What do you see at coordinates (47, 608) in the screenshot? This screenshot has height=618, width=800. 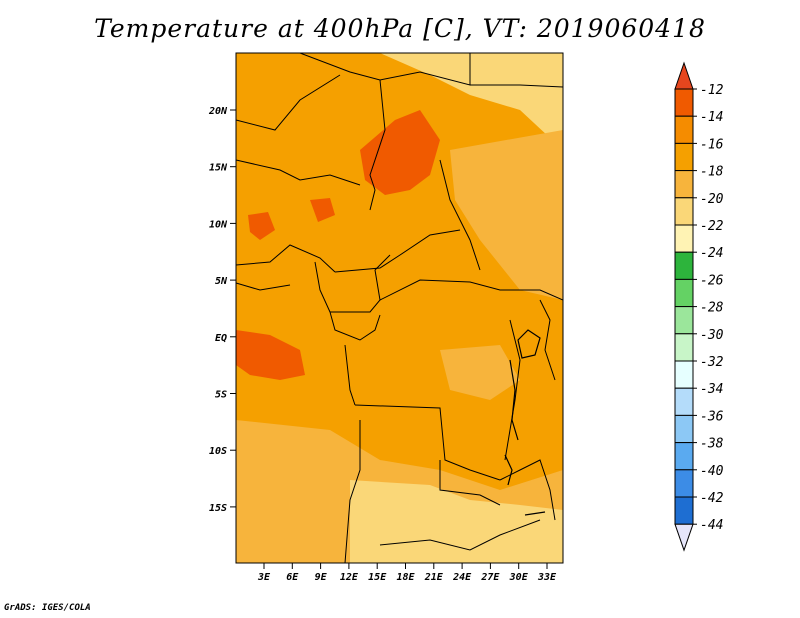 I see `grads-credit: GrADS: IGES/COLA` at bounding box center [47, 608].